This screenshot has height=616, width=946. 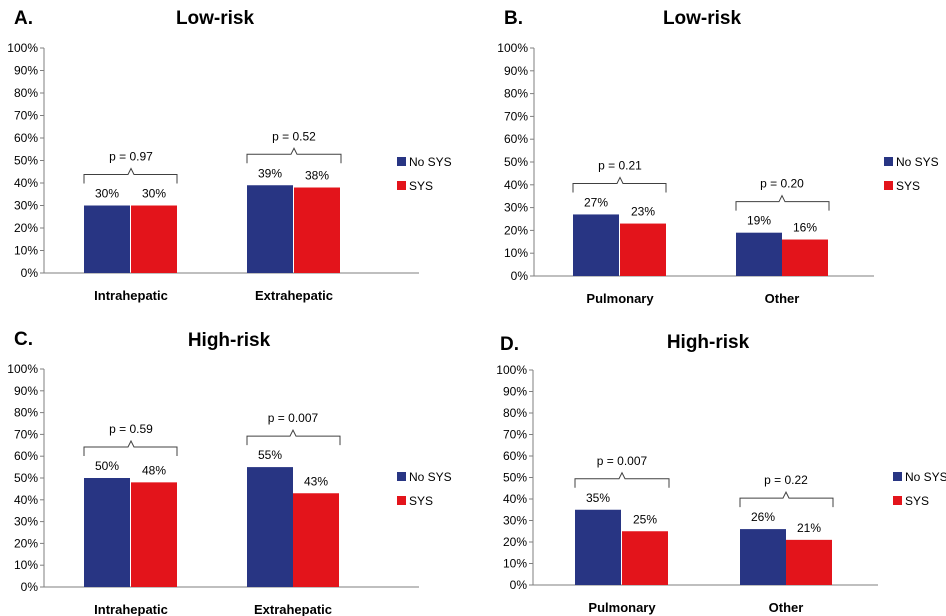 What do you see at coordinates (131, 429) in the screenshot?
I see `p-value-label: p = 0.59` at bounding box center [131, 429].